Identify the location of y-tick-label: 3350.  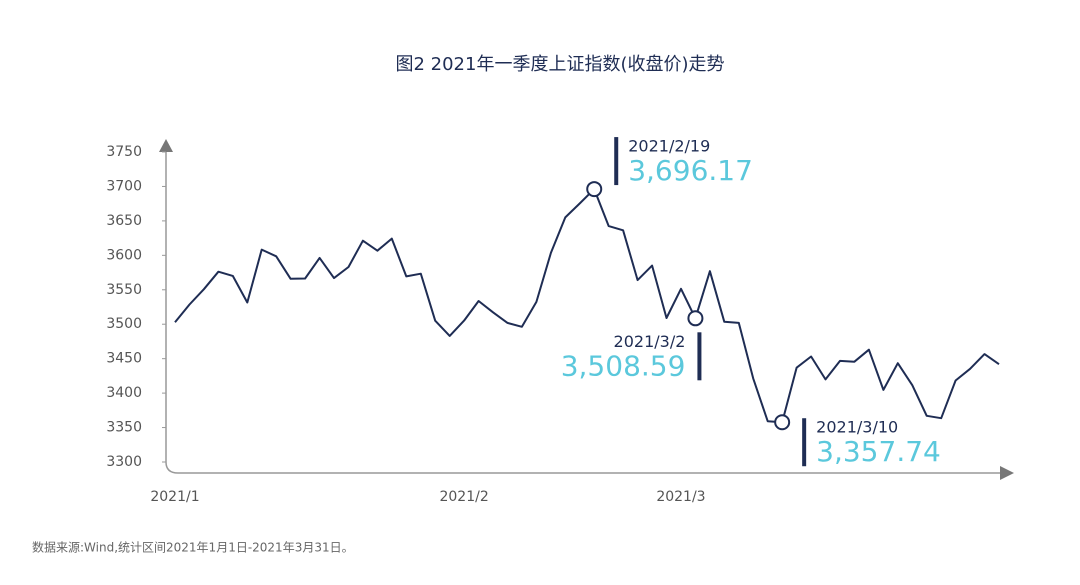
(124, 428).